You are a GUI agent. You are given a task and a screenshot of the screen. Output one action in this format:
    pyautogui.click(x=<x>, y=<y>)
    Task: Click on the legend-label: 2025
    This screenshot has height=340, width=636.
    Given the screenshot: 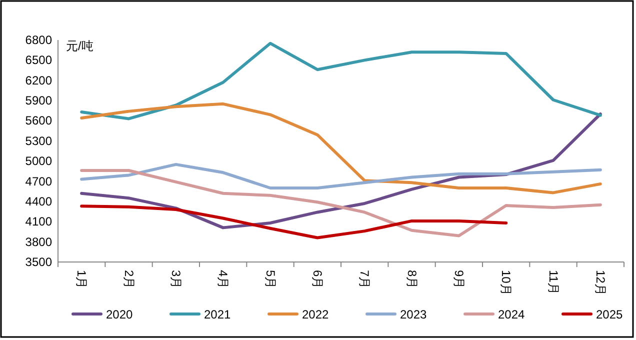 What is the action you would take?
    pyautogui.click(x=610, y=315)
    